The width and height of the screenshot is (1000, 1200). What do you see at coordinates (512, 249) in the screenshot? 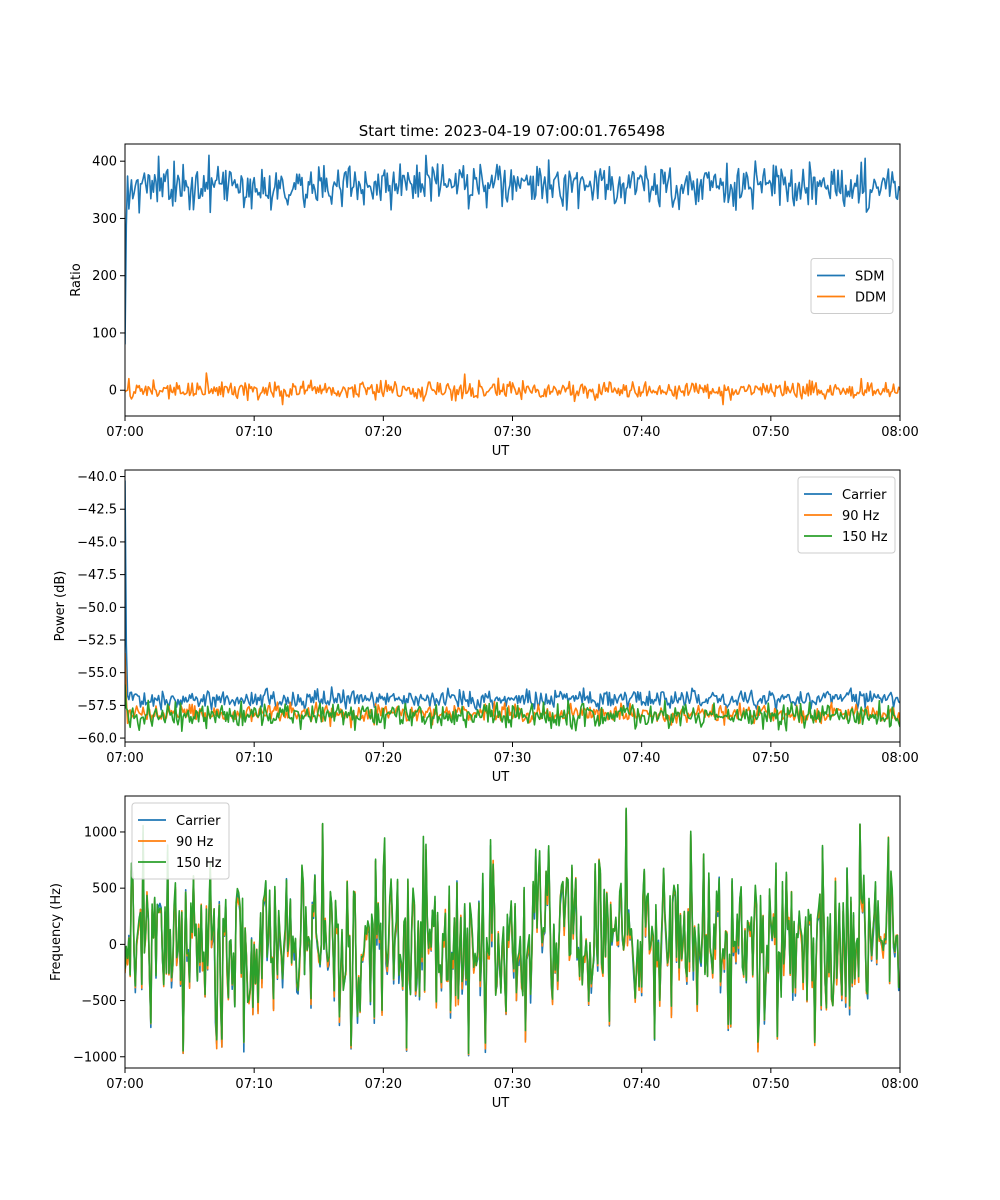
I see `series-line-sdm` at bounding box center [512, 249].